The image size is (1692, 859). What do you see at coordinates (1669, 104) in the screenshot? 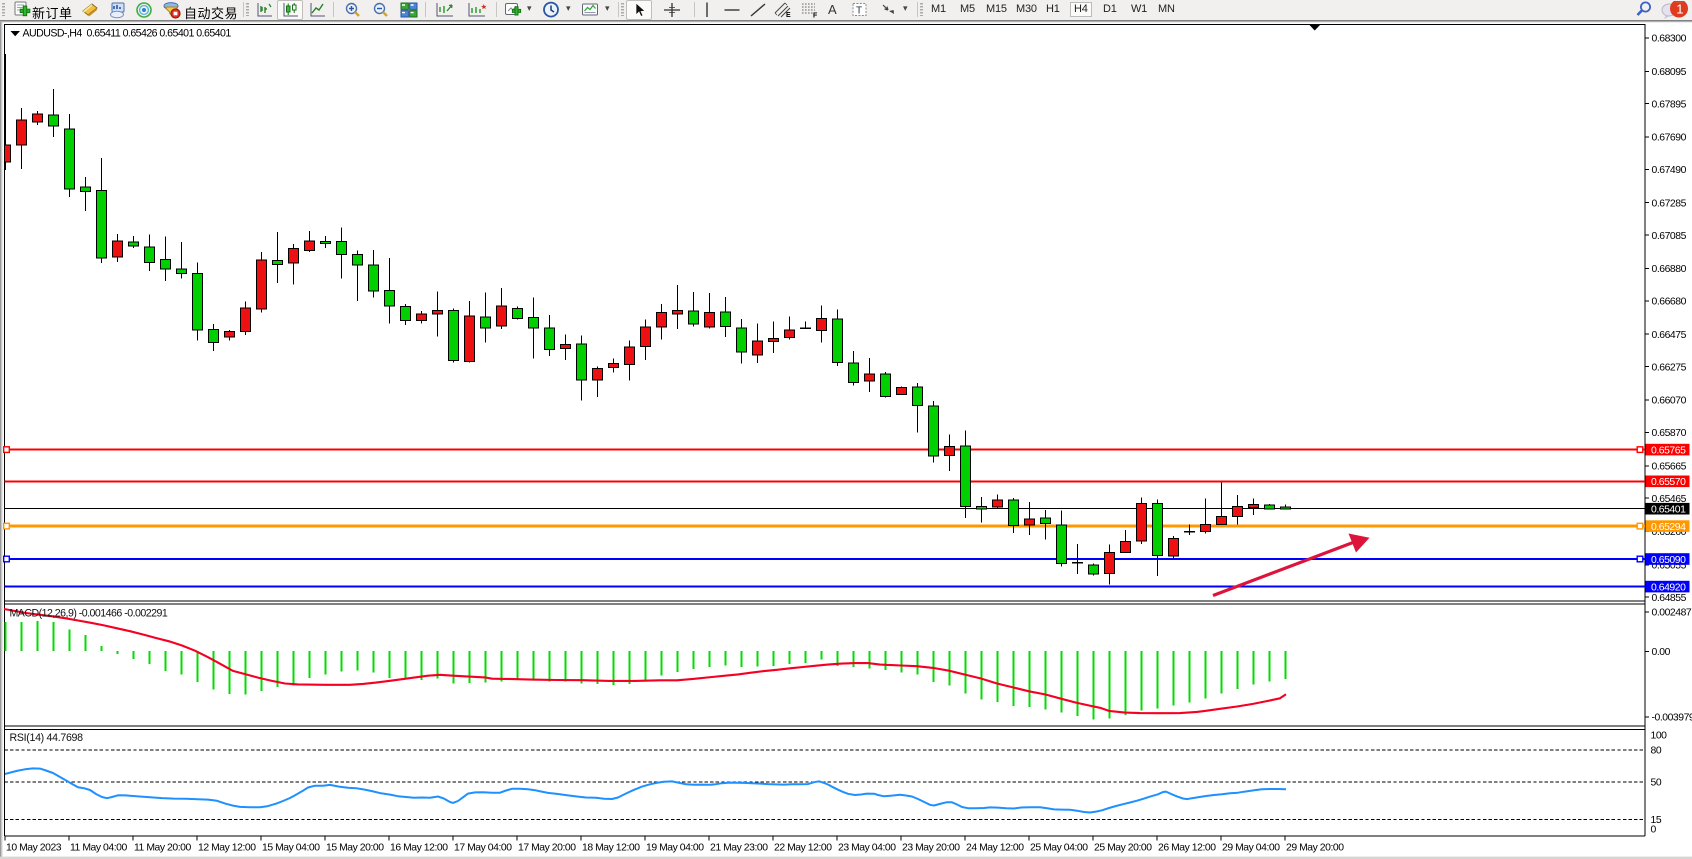
I see `svg-text: 0.67895` at bounding box center [1669, 104].